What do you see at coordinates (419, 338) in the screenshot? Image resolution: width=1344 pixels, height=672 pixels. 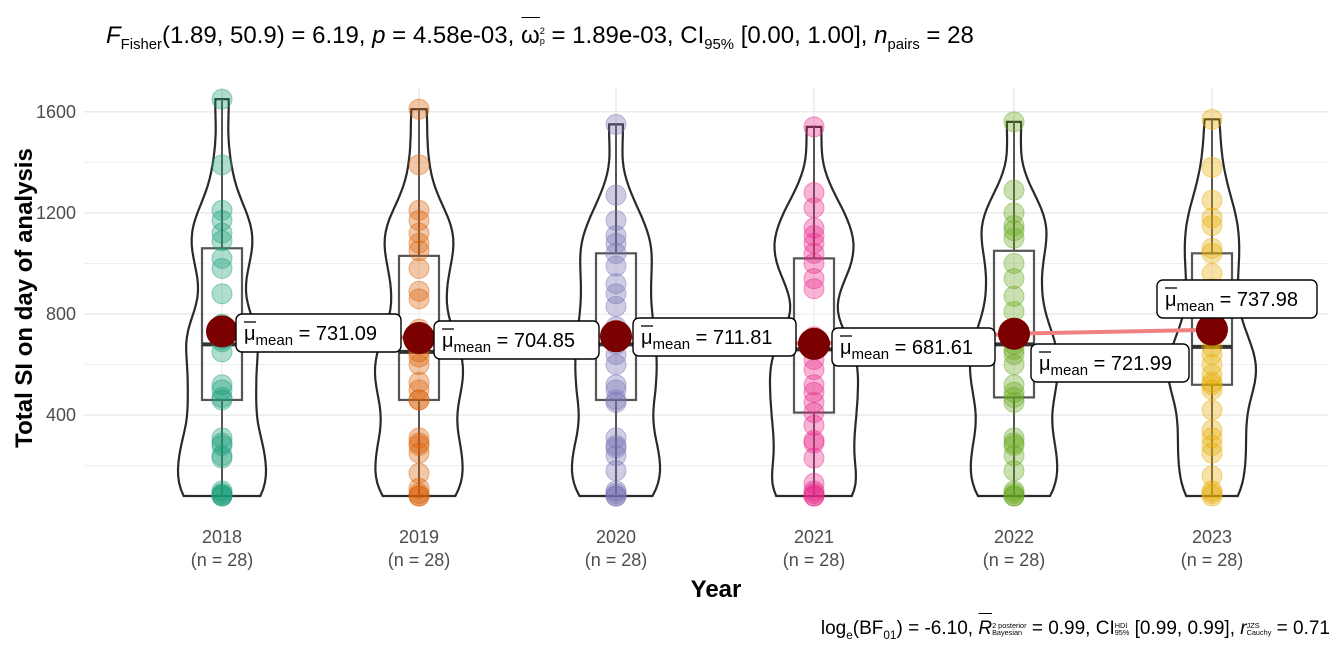 I see `mean-point-2019` at bounding box center [419, 338].